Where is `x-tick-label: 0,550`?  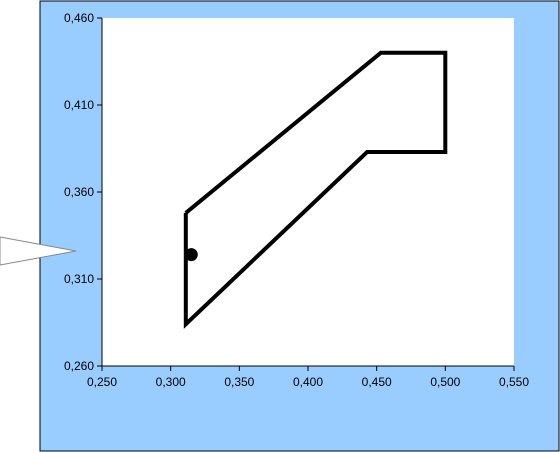
x-tick-label: 0,550 is located at coordinates (514, 382).